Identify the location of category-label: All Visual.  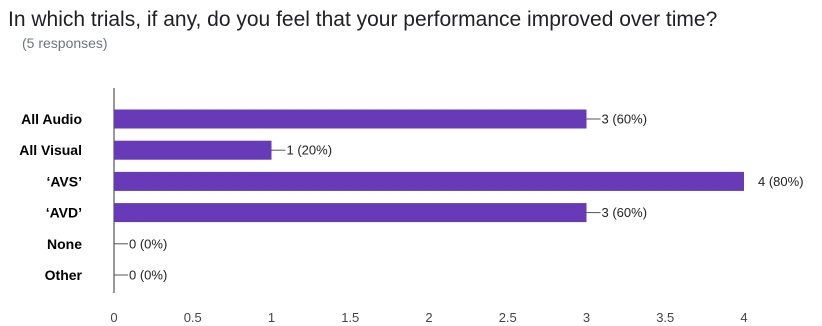
(50, 150).